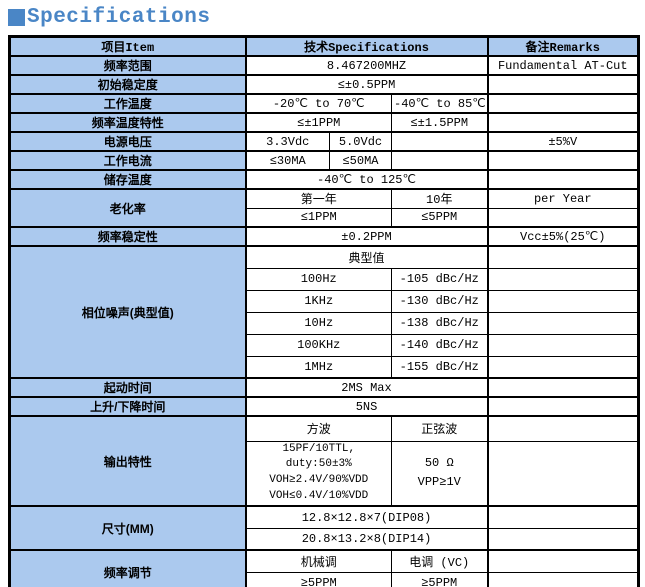  Describe the element at coordinates (318, 345) in the screenshot. I see `cell-phase-noise-offset-3: 100KHz` at that location.